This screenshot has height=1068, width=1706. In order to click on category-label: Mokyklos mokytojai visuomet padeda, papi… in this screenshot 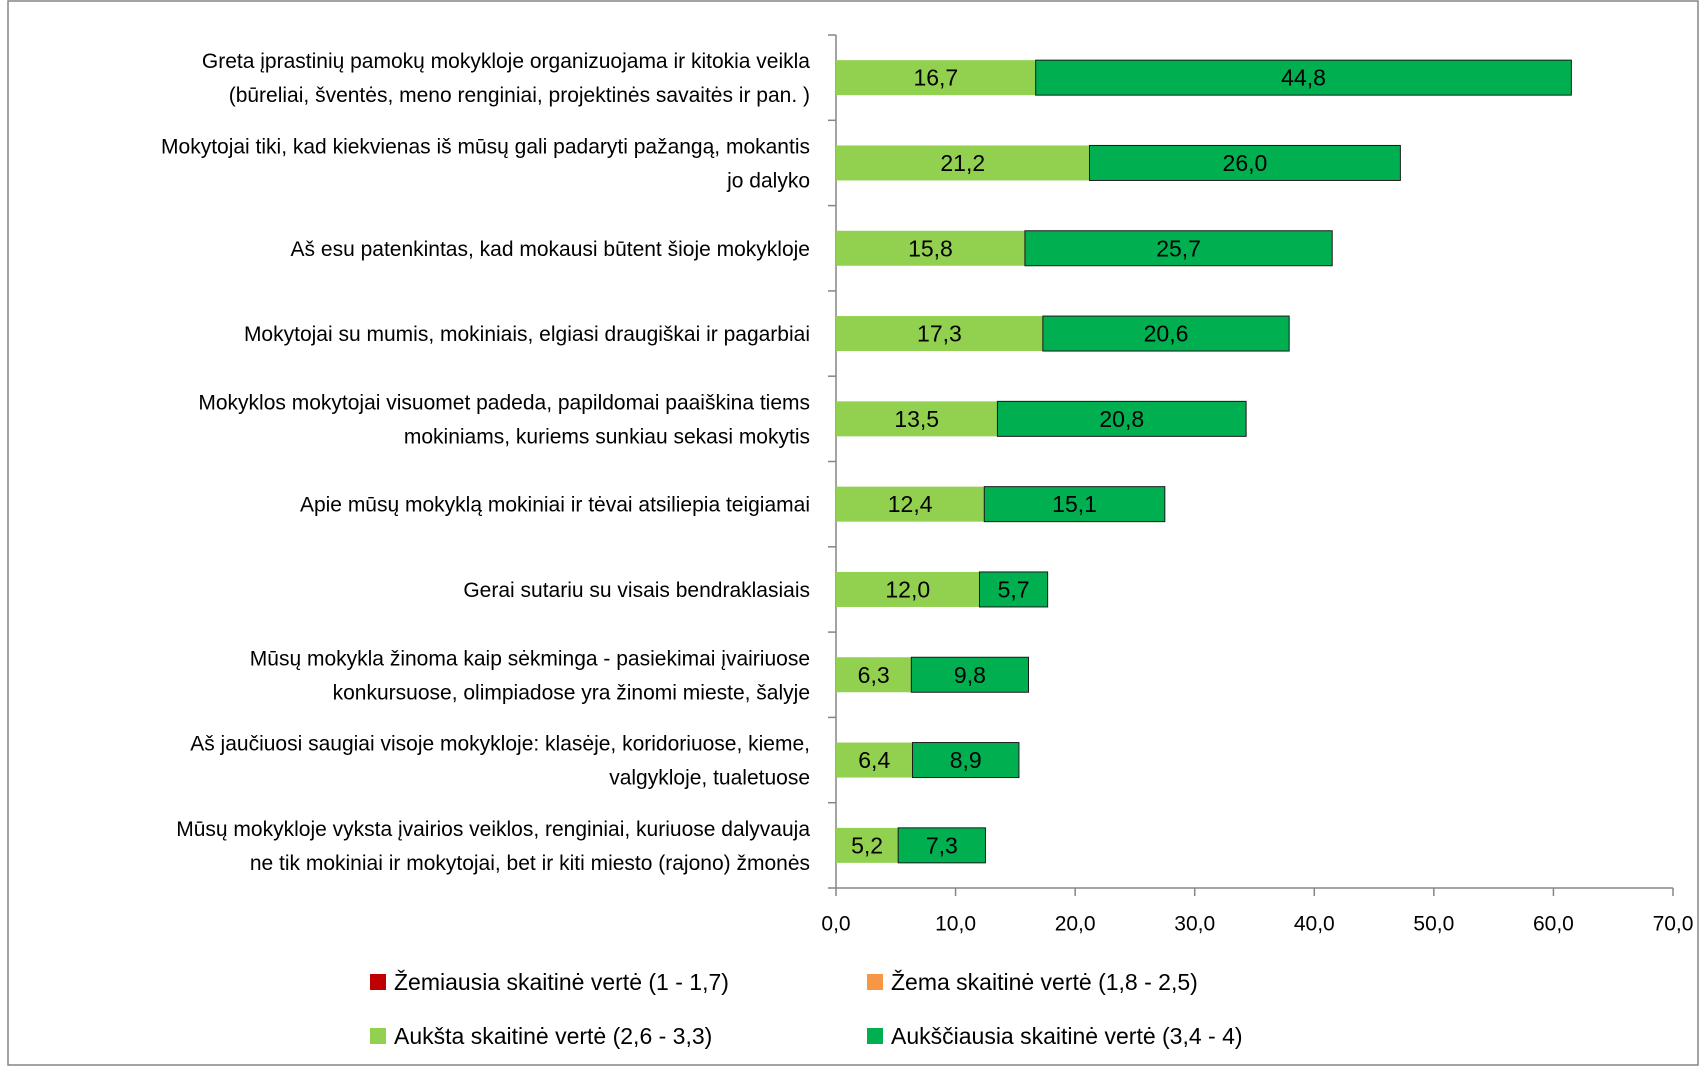, I will do `click(504, 402)`.